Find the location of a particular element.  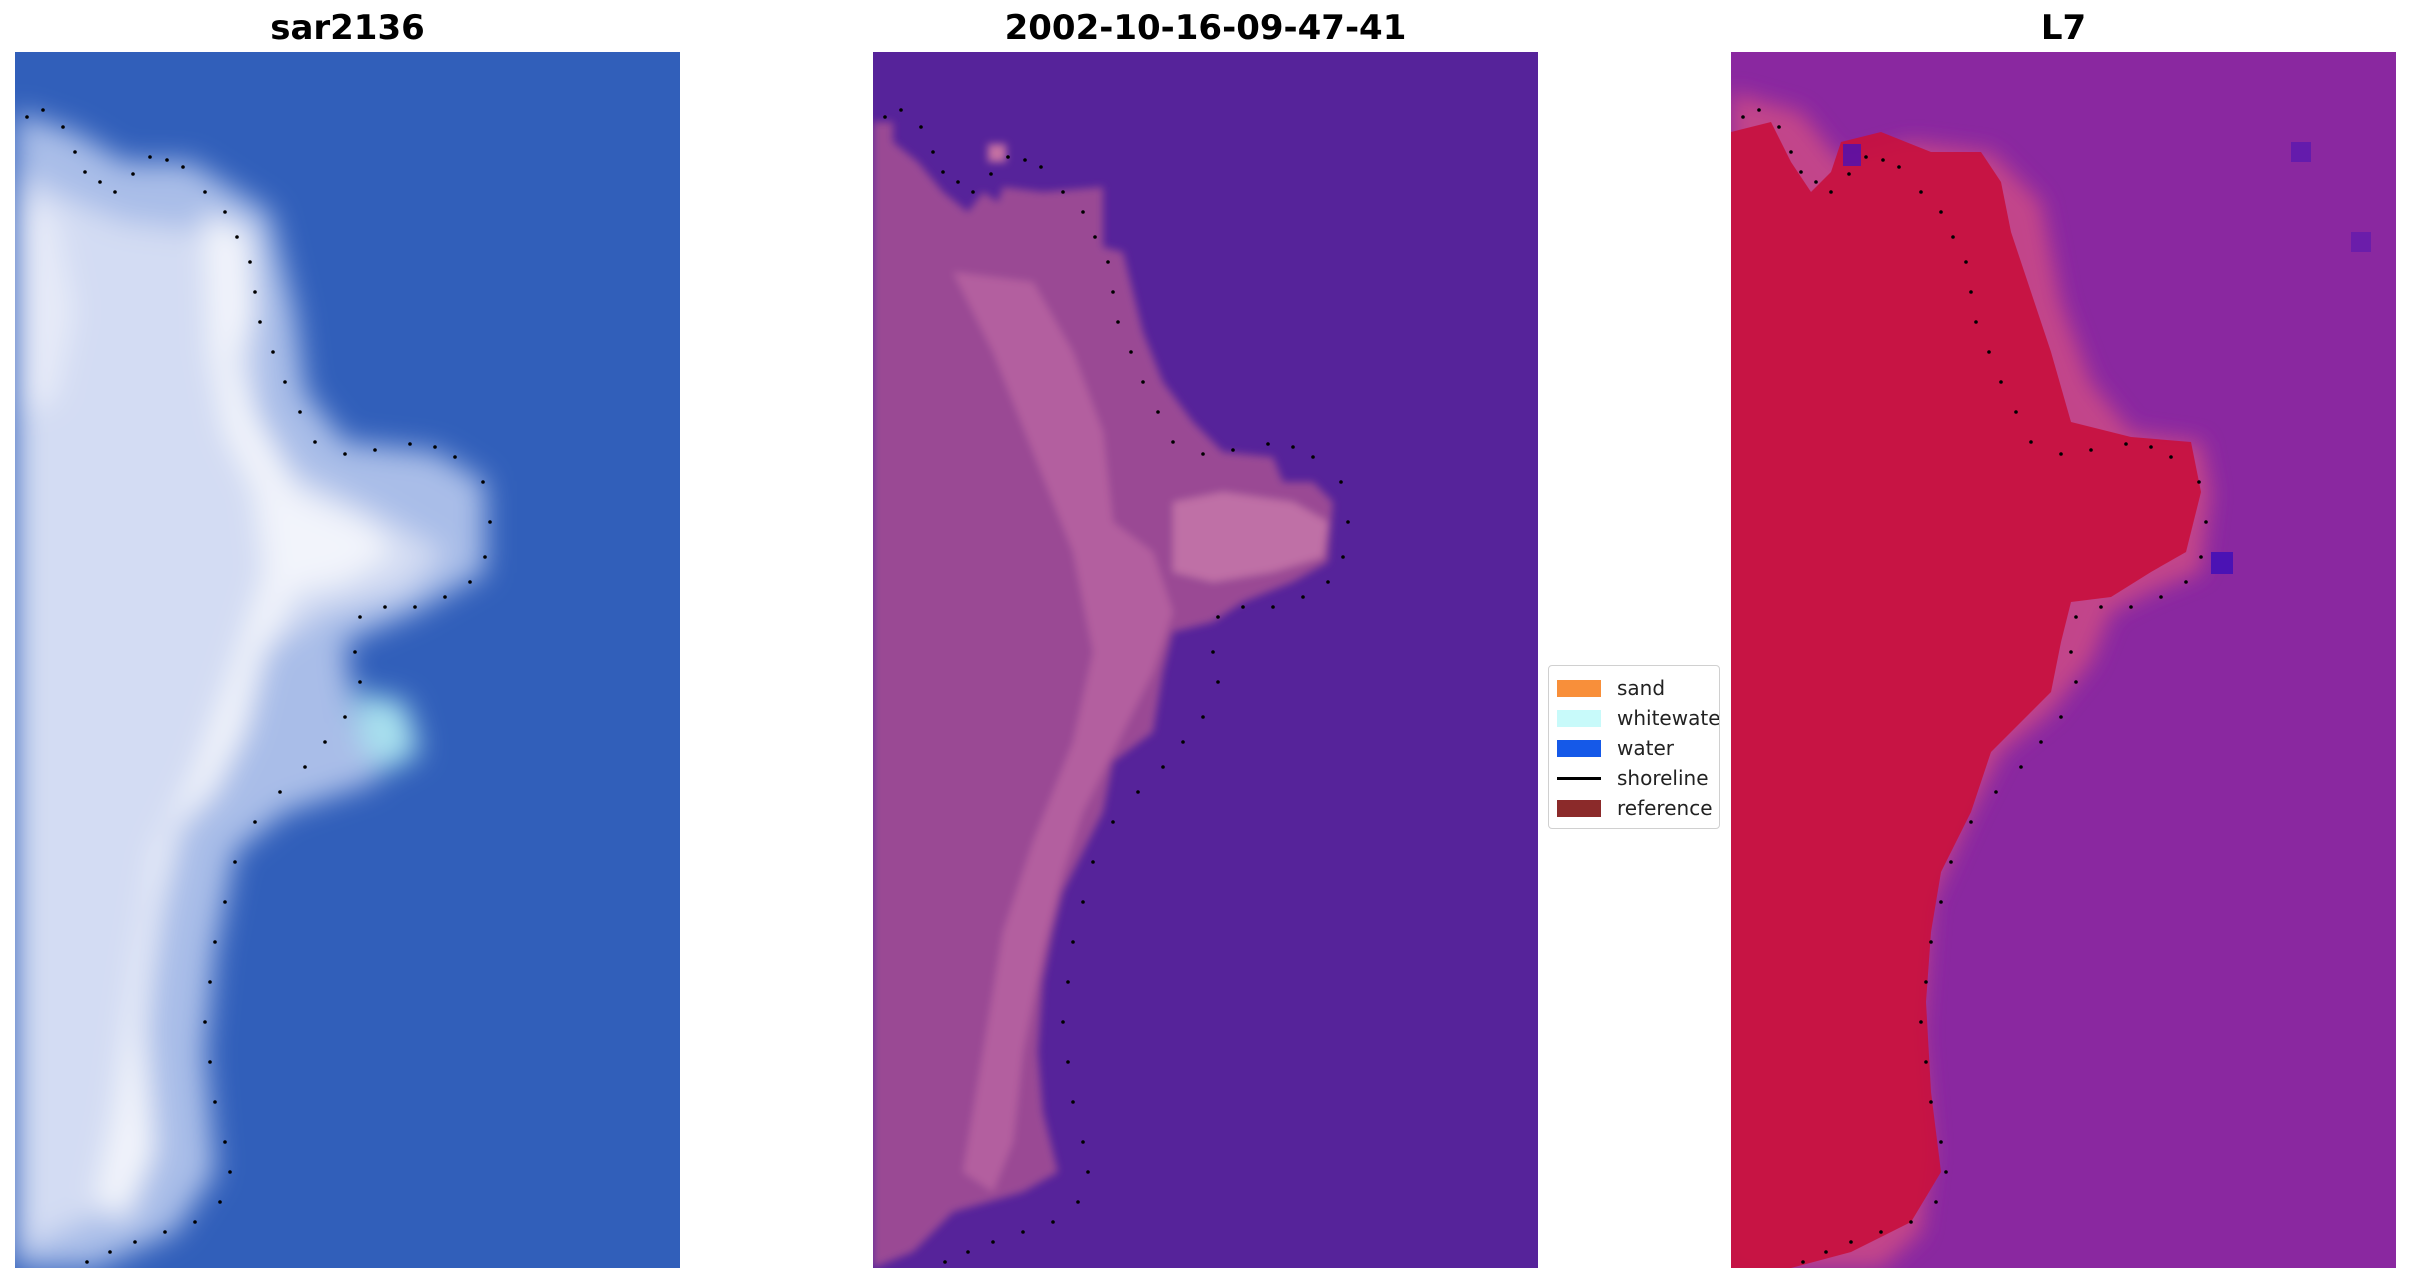

legend-label: whitewater is located at coordinates (1668, 718).